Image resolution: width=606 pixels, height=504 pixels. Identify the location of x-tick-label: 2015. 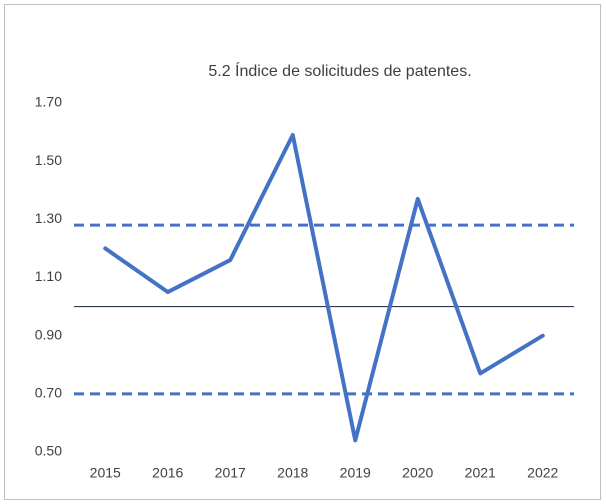
(105, 473).